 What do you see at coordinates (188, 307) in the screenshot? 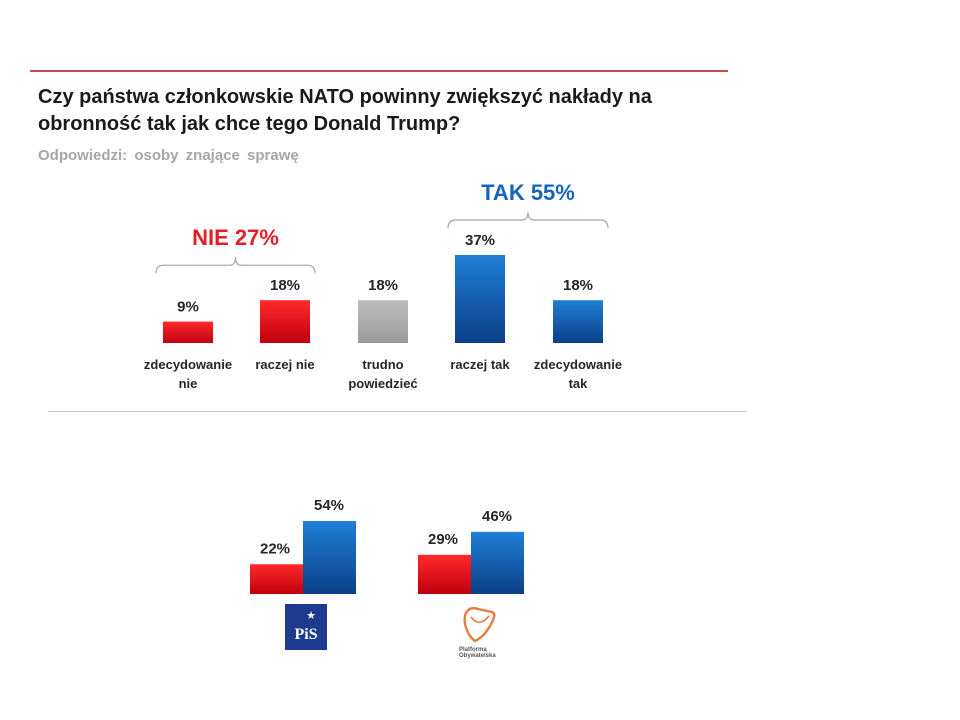
I see `bar-value-label: 9%` at bounding box center [188, 307].